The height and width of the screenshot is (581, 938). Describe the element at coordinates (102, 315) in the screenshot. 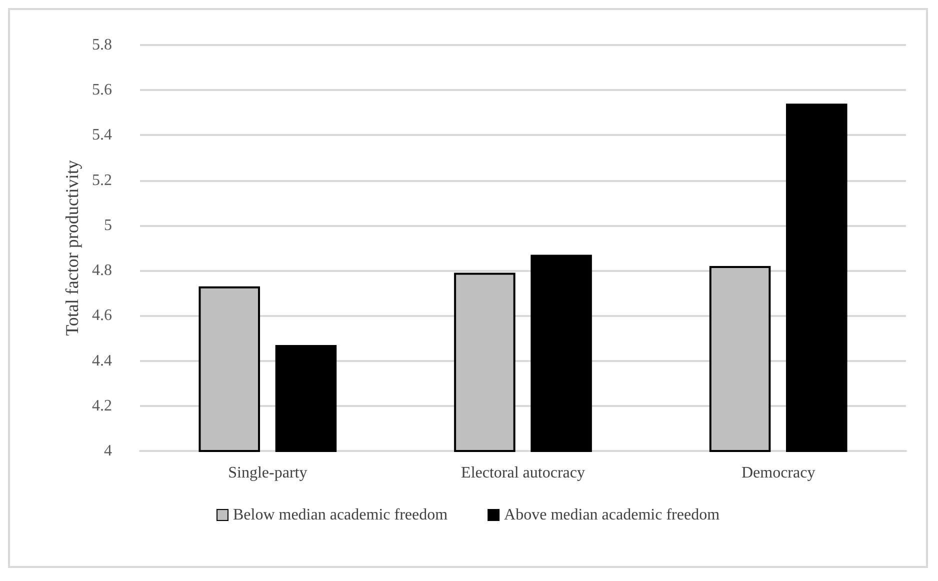

I see `y-tick-label: 4.6` at that location.